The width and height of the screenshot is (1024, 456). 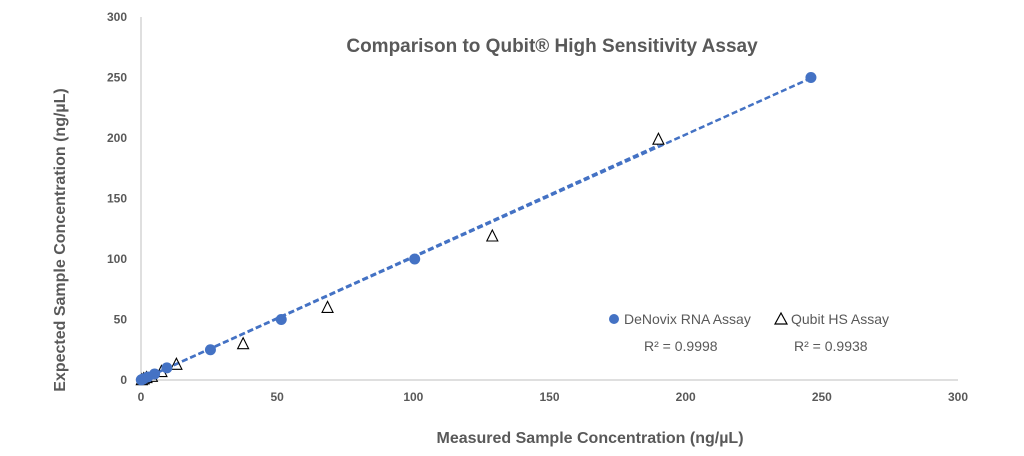 What do you see at coordinates (614, 319) in the screenshot?
I see `legend-marker-denovix` at bounding box center [614, 319].